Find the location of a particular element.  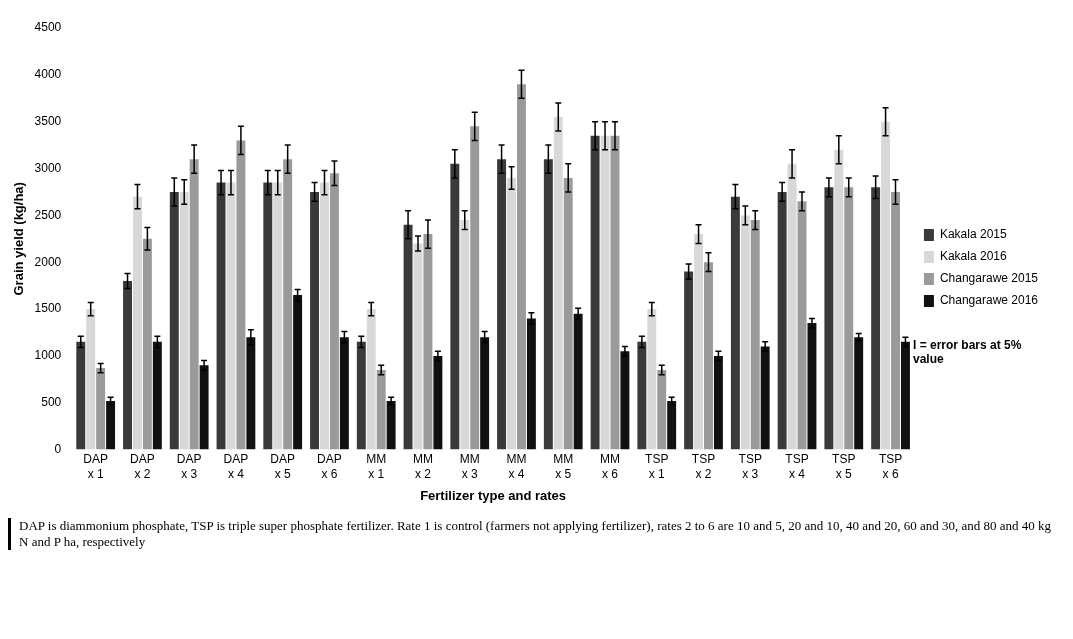

x-tick-label: MM x 3 is located at coordinates (469, 466).